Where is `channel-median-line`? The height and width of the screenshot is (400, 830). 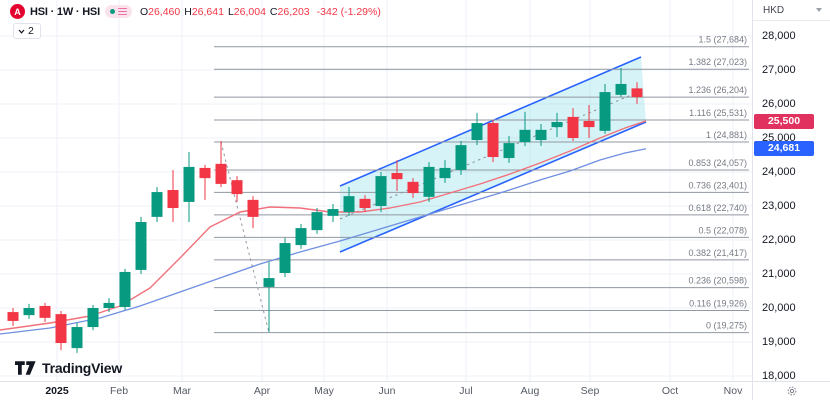
channel-median-line is located at coordinates (491, 154).